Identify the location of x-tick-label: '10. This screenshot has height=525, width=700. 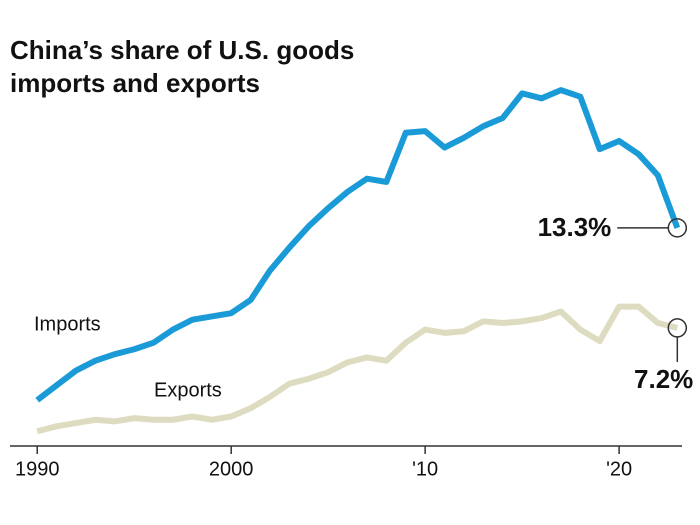
(425, 469).